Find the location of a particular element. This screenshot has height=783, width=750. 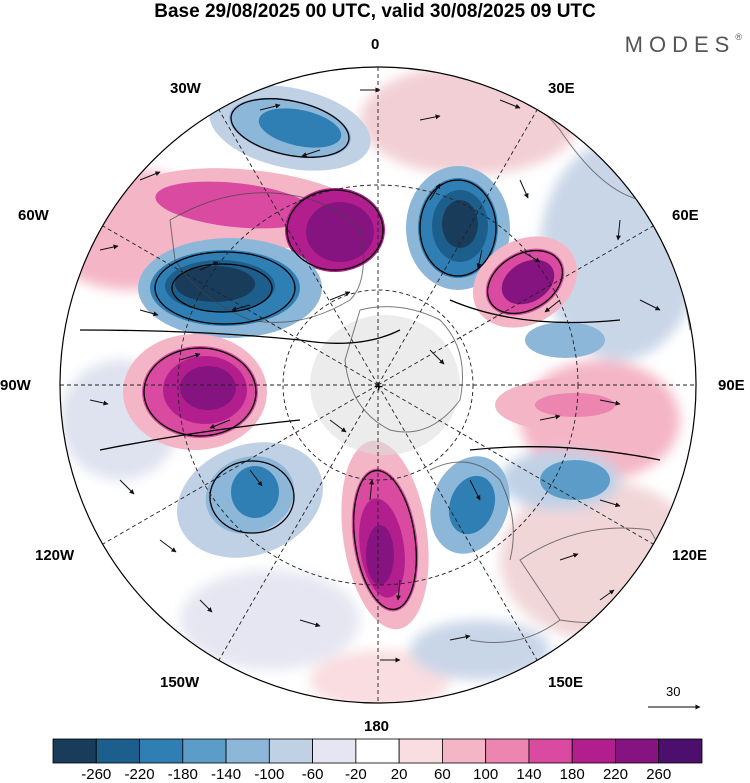

colorbar-tick-label: -100 is located at coordinates (269, 774).